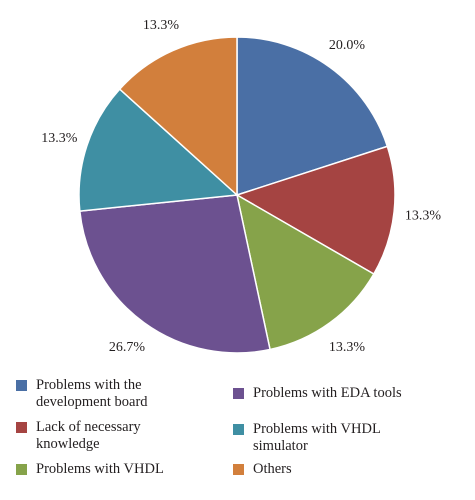 This screenshot has width=475, height=500. What do you see at coordinates (161, 25) in the screenshot?
I see `pie-value-label-others: 13.3%` at bounding box center [161, 25].